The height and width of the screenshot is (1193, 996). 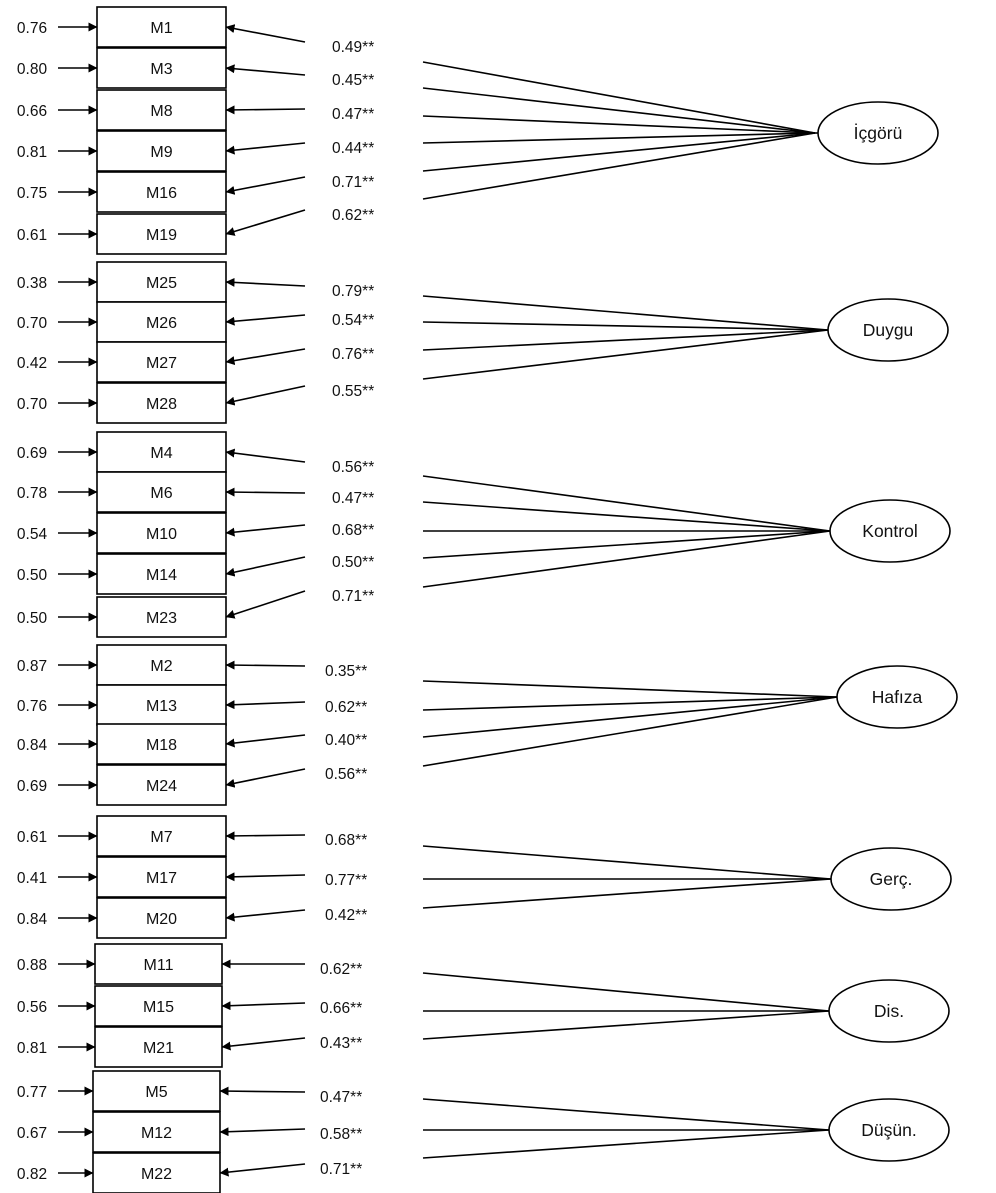 I want to click on loading-m2-value: 0.35**, so click(x=346, y=671).